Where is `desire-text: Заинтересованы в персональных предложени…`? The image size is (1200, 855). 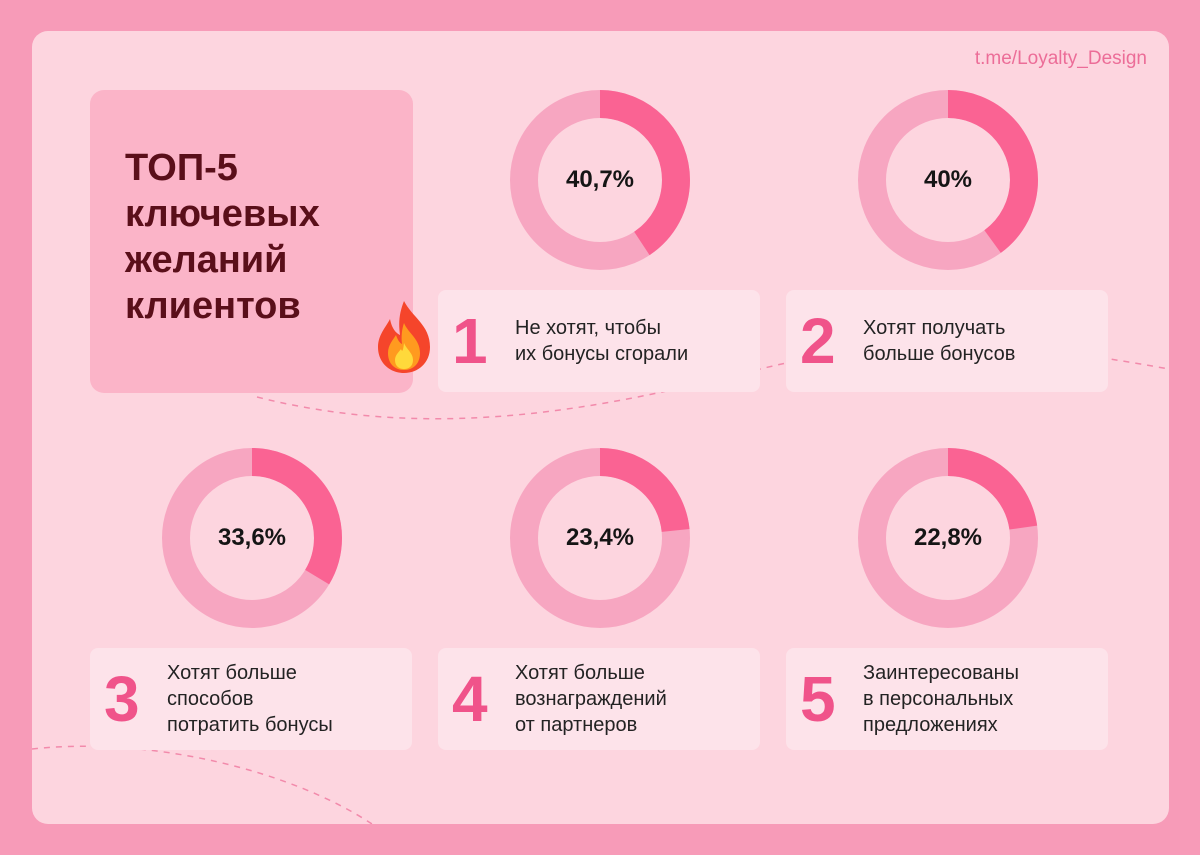
desire-text: Заинтересованы в персональных предложени… is located at coordinates (941, 699).